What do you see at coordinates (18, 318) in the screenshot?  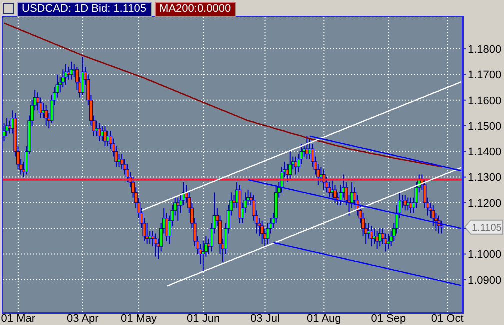 I see `x-tick-label: 01 Mar` at bounding box center [18, 318].